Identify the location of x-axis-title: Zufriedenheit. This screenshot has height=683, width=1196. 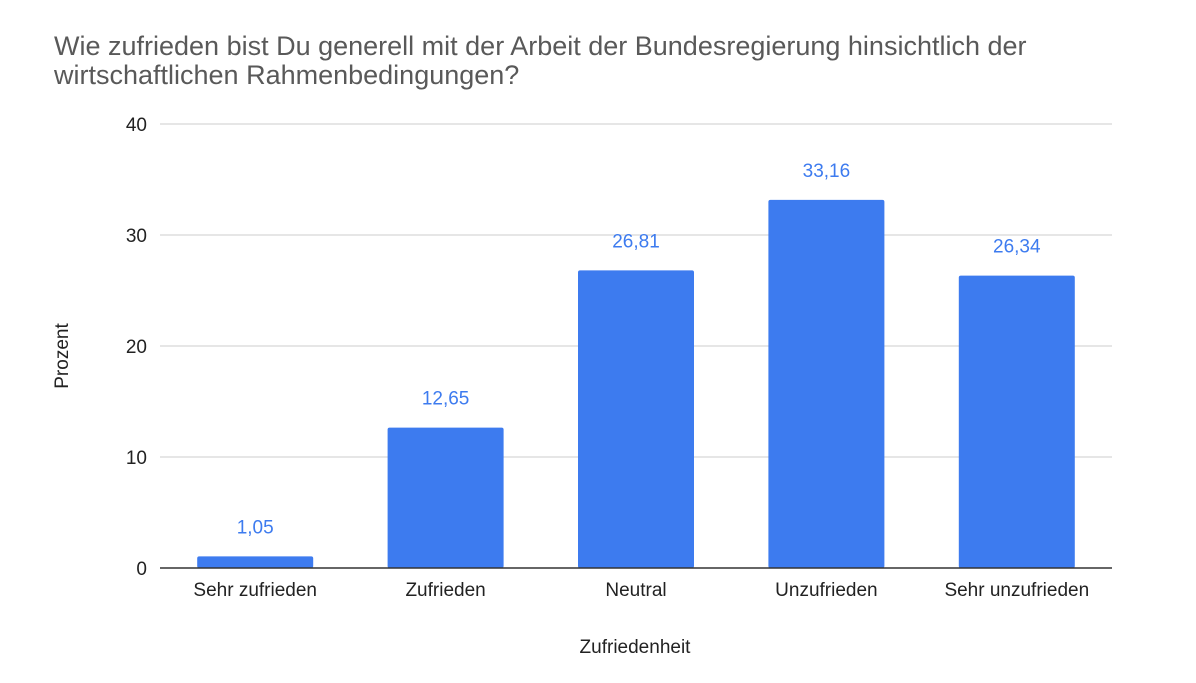
(636, 647).